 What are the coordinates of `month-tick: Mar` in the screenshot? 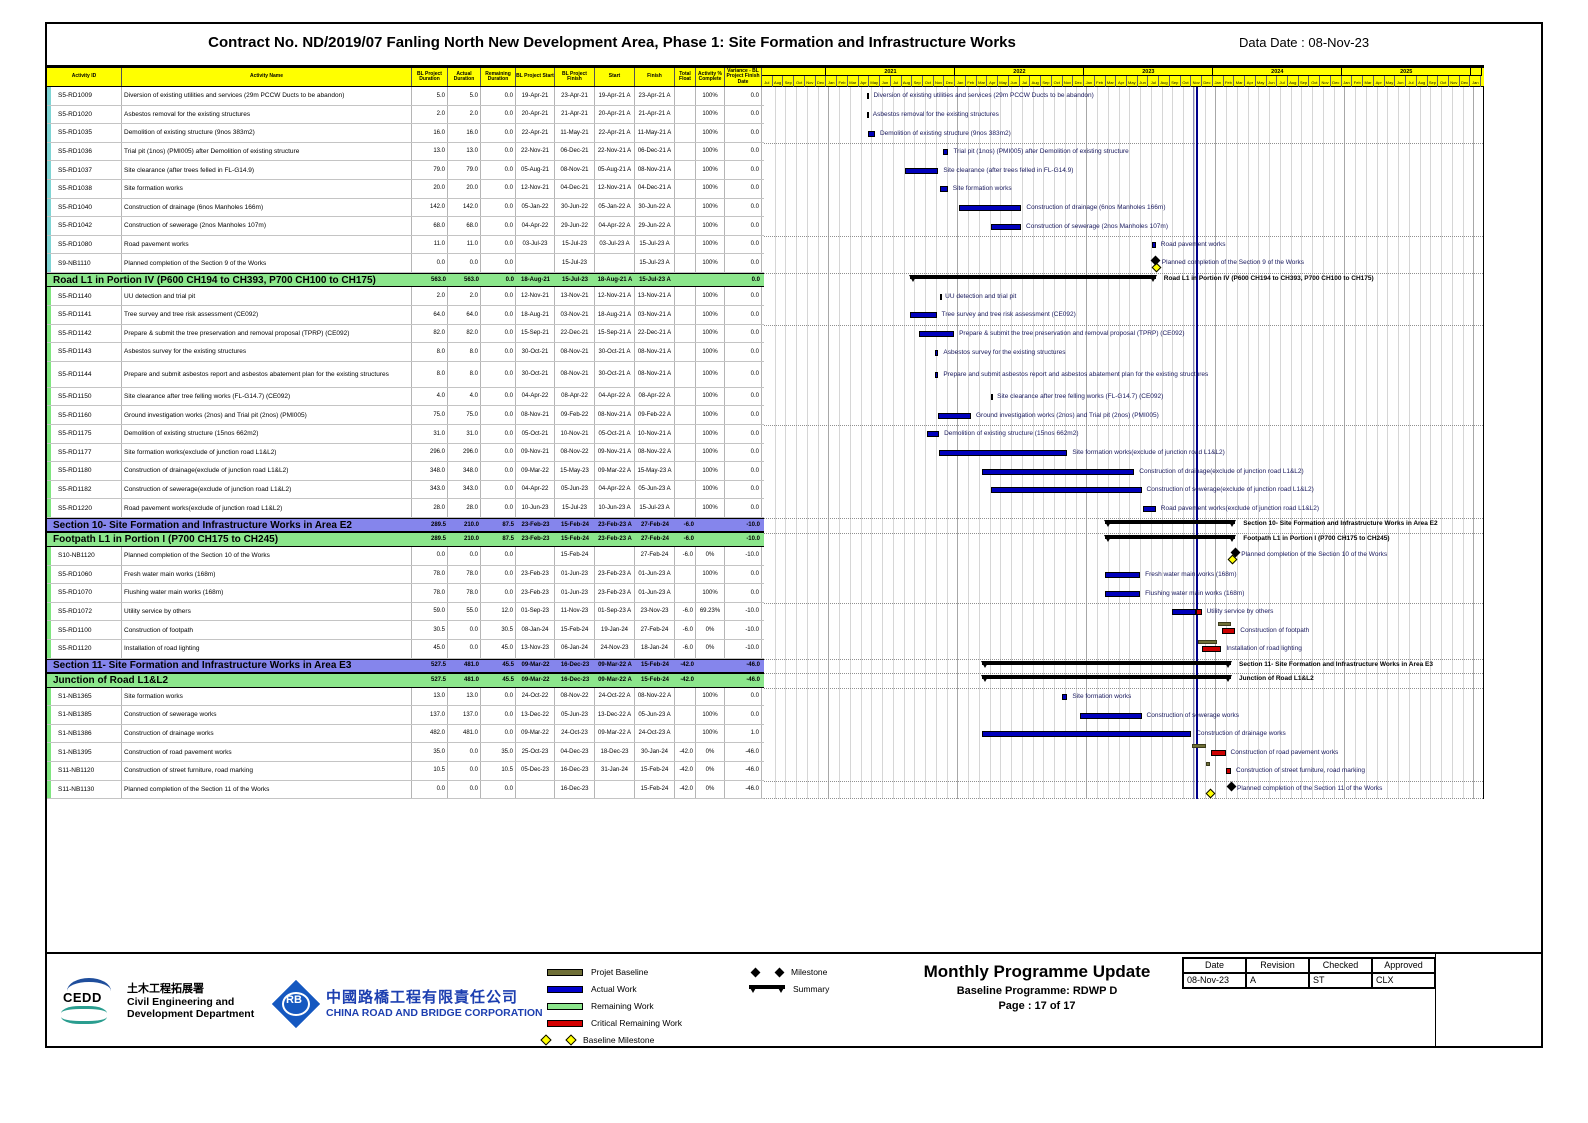 It's located at (1111, 82).